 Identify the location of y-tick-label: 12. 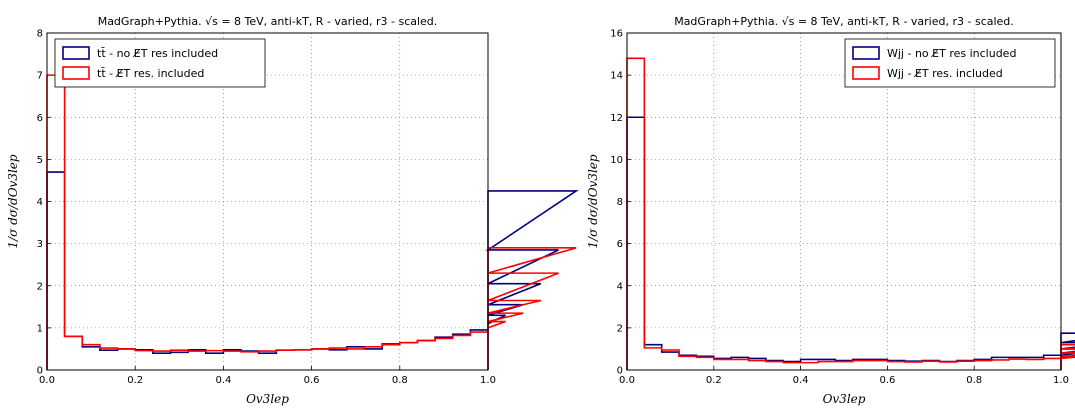
(616, 118).